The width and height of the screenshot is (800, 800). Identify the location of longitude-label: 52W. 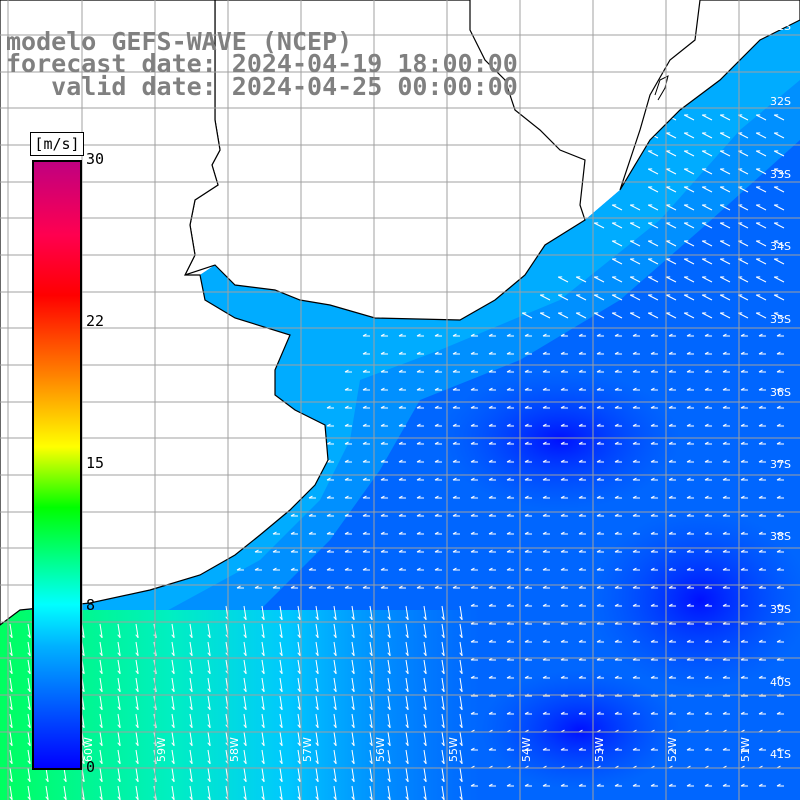
(672, 749).